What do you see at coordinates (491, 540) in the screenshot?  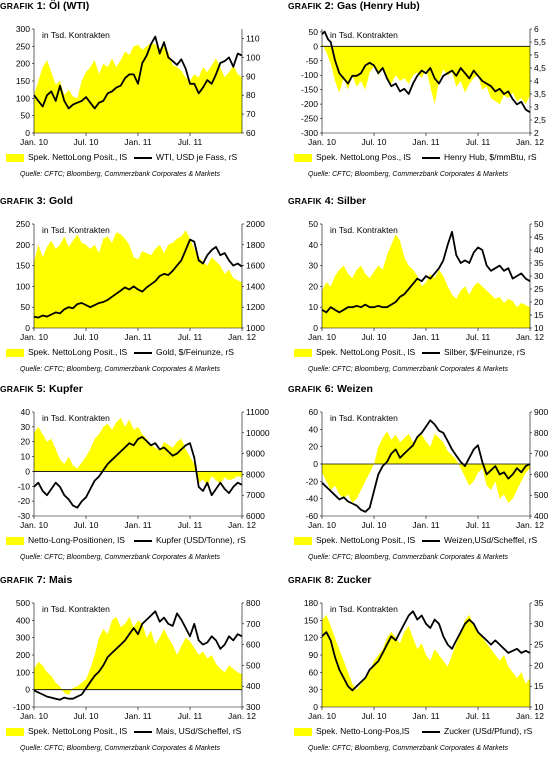 I see `legend-label-line: Weizen,USd/Scheffel, rS` at bounding box center [491, 540].